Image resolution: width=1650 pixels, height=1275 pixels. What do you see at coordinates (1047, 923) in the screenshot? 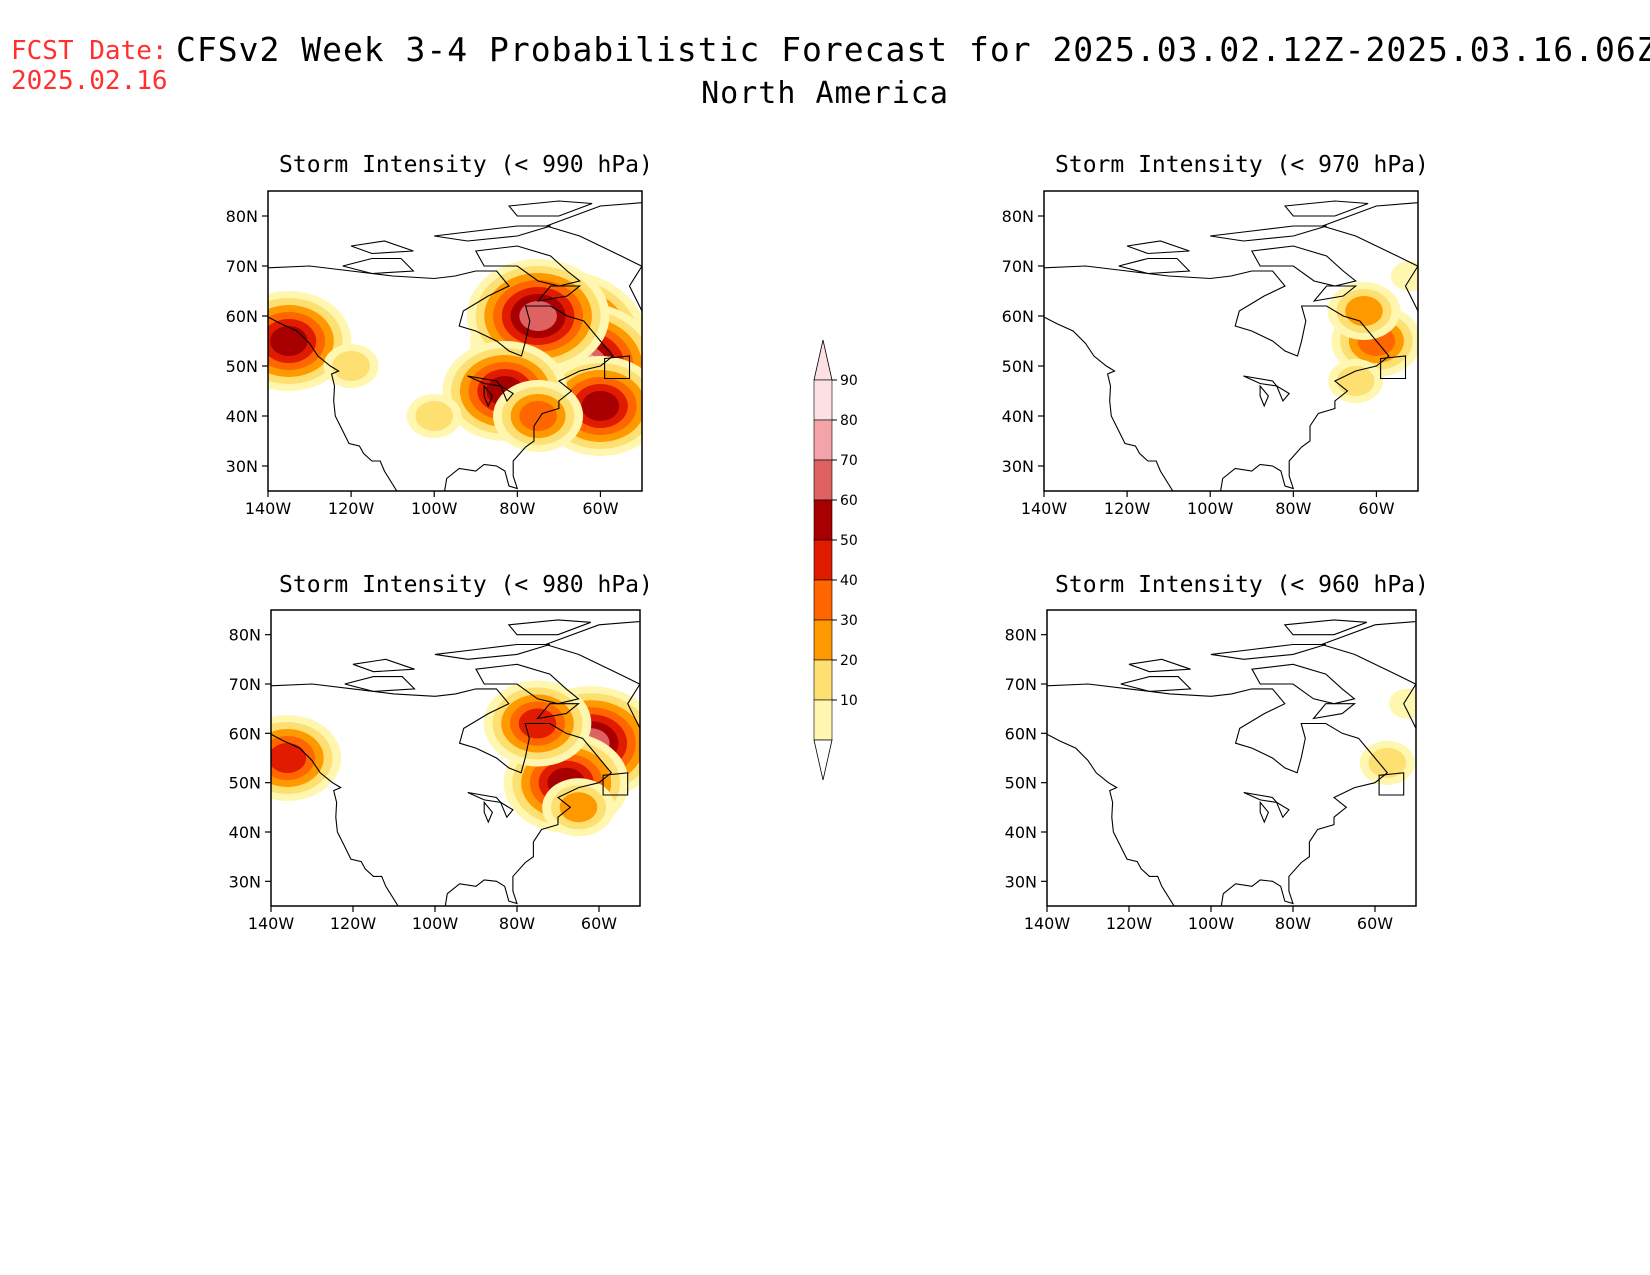
I see `lon-label-960-0: 140W` at bounding box center [1047, 923].